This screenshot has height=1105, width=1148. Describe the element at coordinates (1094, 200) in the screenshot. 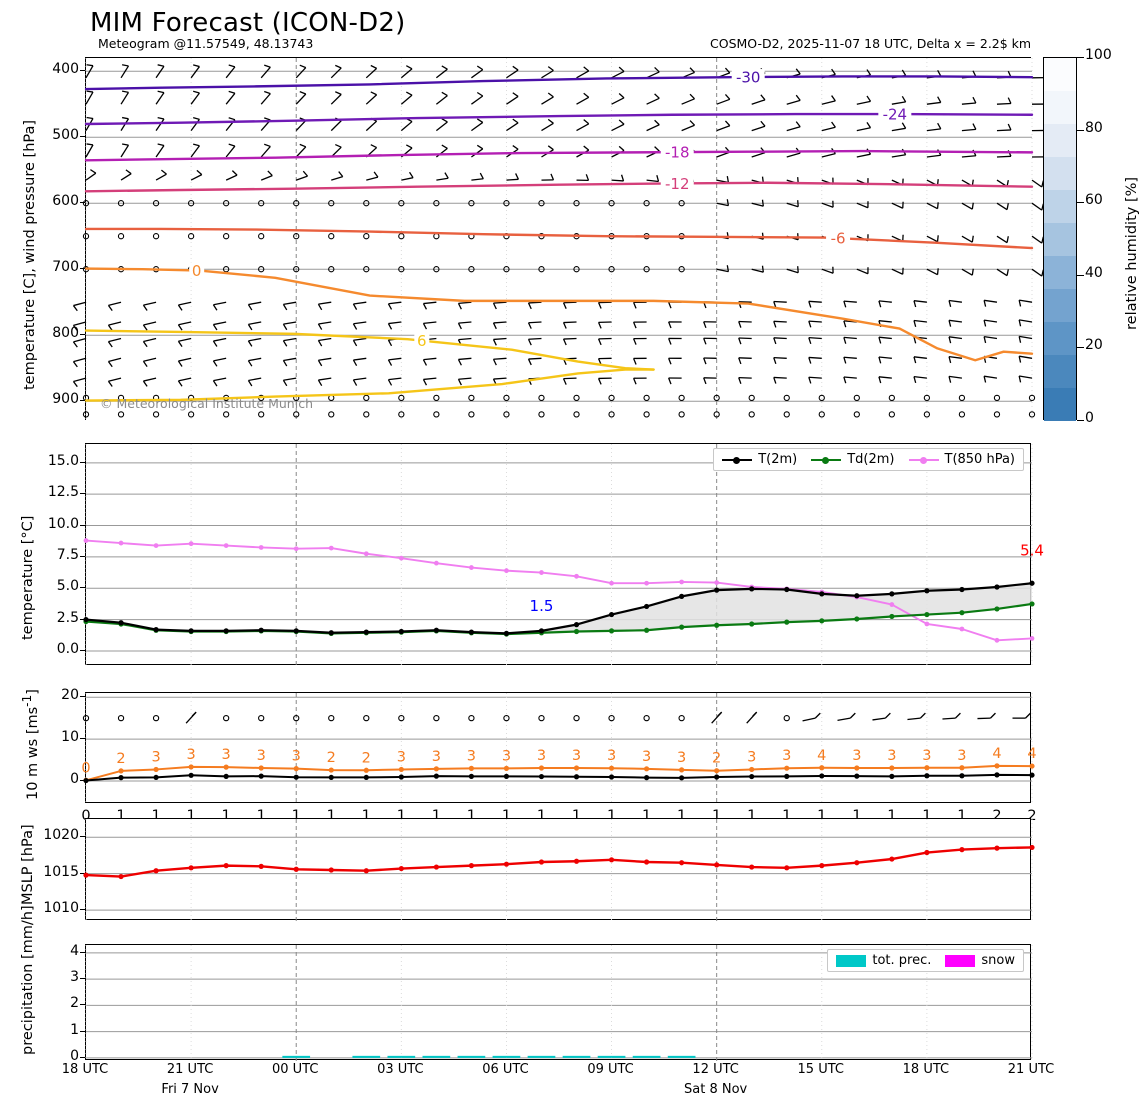

I see `colorbar-tick-label: 60` at that location.